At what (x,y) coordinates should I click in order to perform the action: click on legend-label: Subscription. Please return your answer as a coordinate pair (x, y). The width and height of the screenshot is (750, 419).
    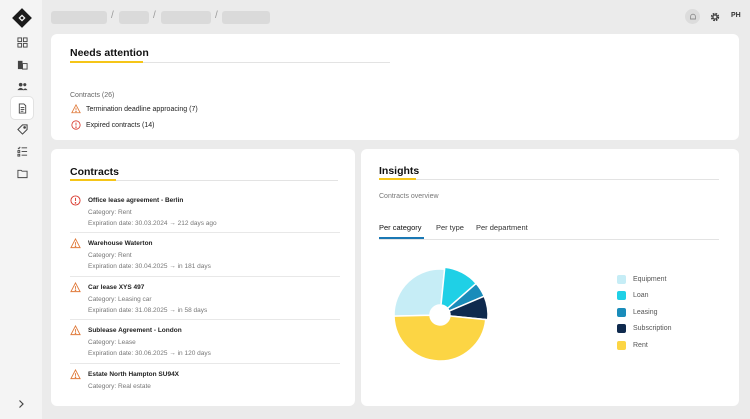
    Looking at the image, I should click on (652, 329).